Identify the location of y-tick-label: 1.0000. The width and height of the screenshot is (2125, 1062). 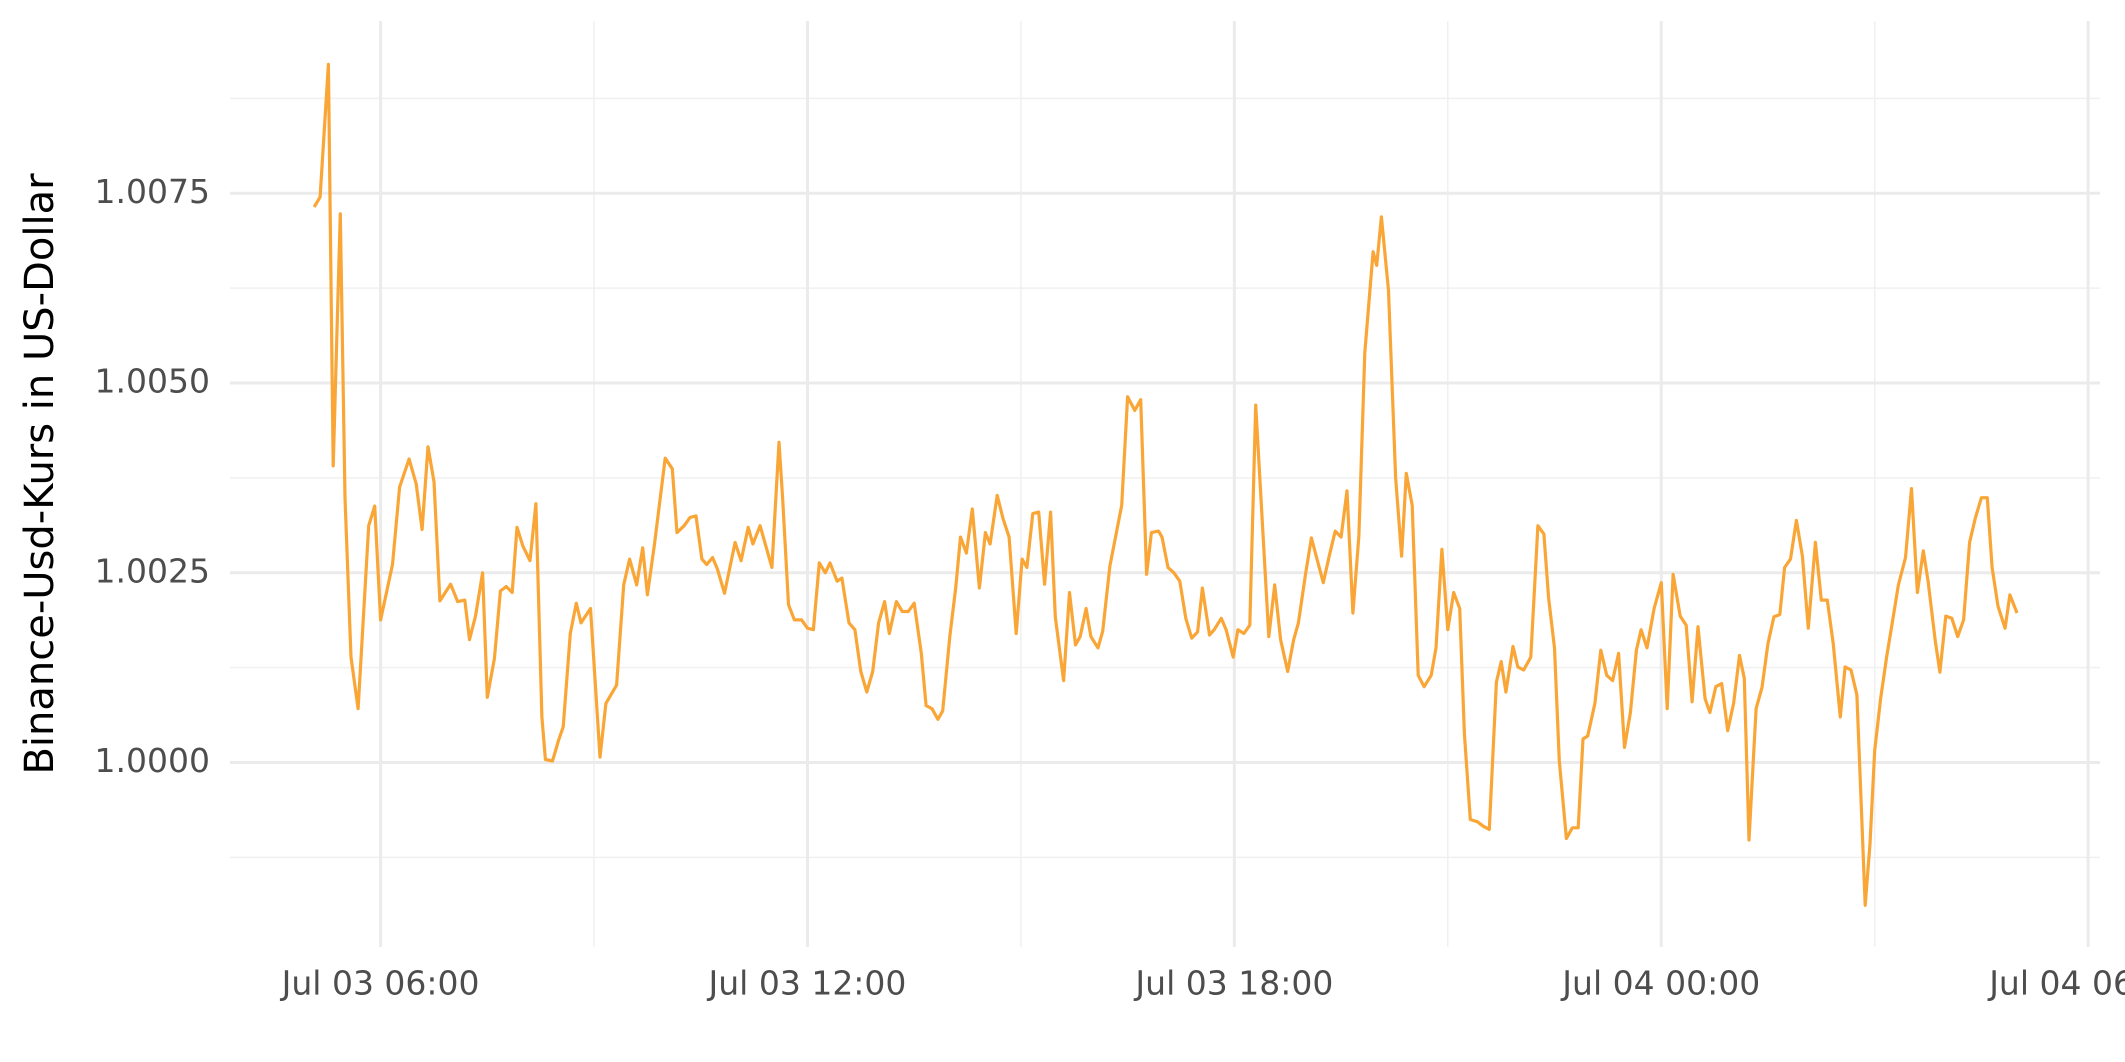
(152, 760).